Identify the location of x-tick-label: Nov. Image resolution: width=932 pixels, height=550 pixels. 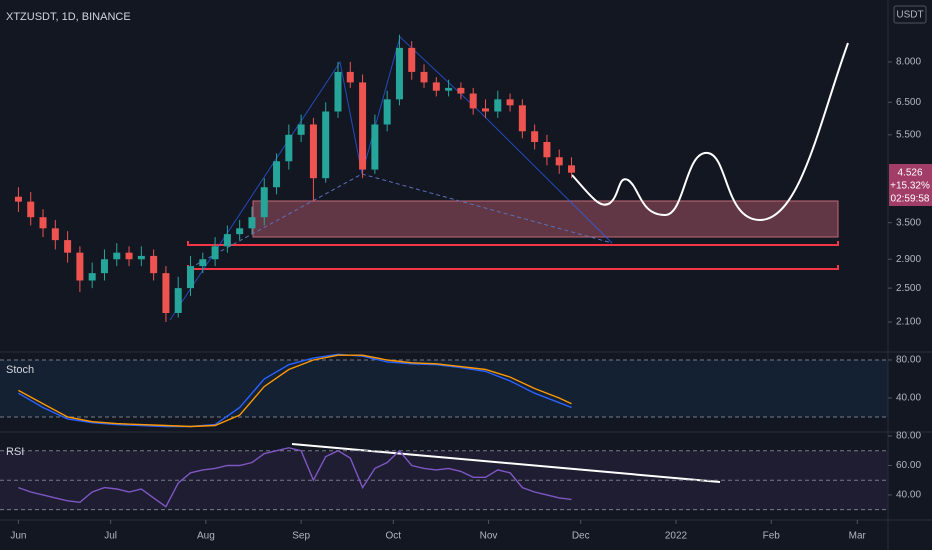
(489, 536).